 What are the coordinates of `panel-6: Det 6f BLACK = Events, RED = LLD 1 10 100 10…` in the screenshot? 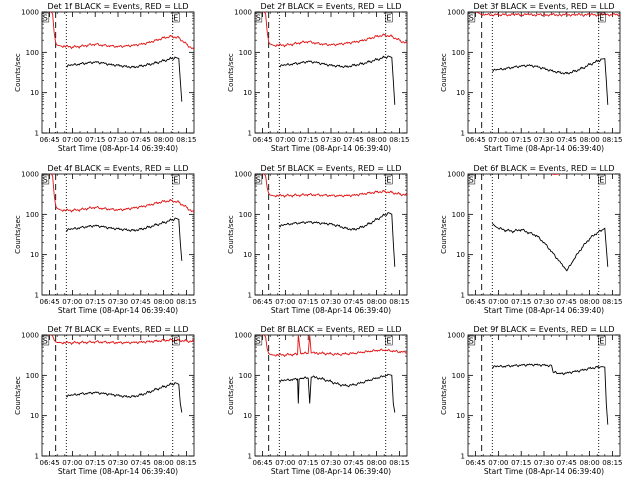 It's located at (531, 239).